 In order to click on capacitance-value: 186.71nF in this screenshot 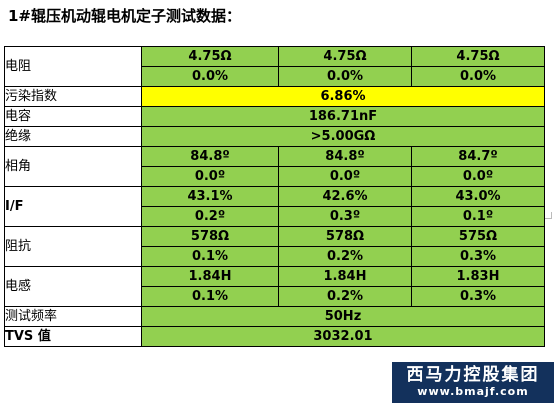, I will do `click(343, 116)`.